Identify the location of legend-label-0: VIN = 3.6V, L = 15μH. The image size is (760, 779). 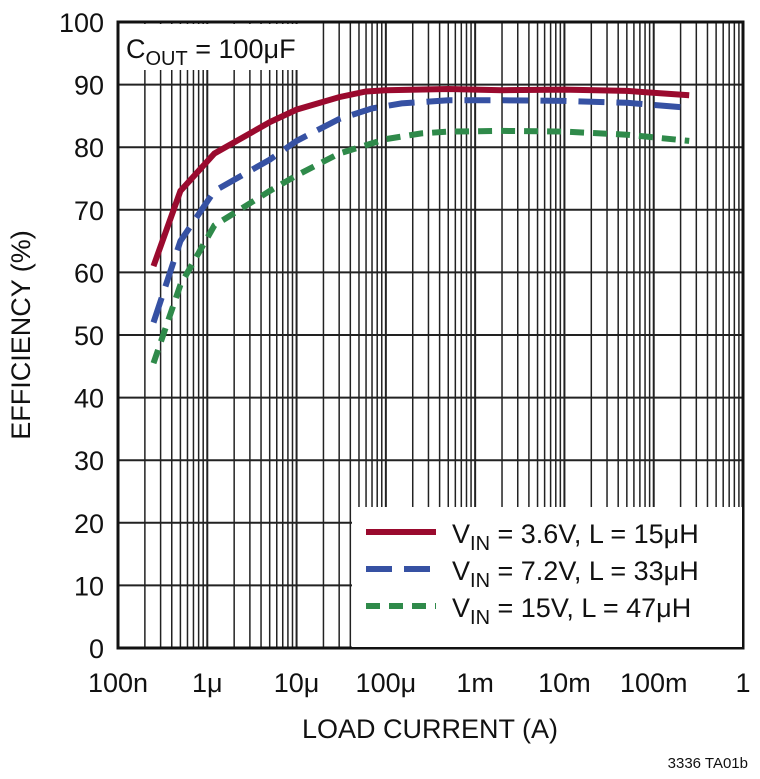
(575, 537).